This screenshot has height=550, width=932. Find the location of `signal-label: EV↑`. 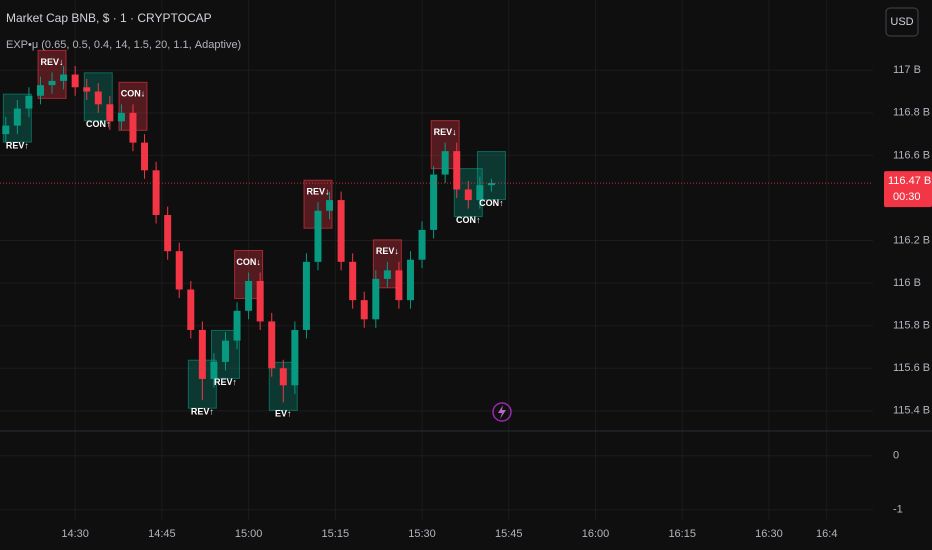

signal-label: EV↑ is located at coordinates (283, 414).